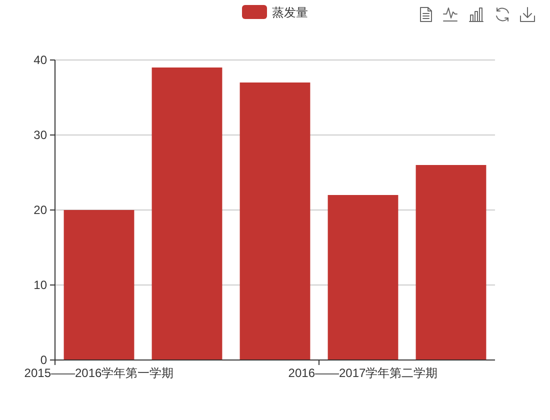  What do you see at coordinates (41, 210) in the screenshot?
I see `y-tick-label: 20` at bounding box center [41, 210].